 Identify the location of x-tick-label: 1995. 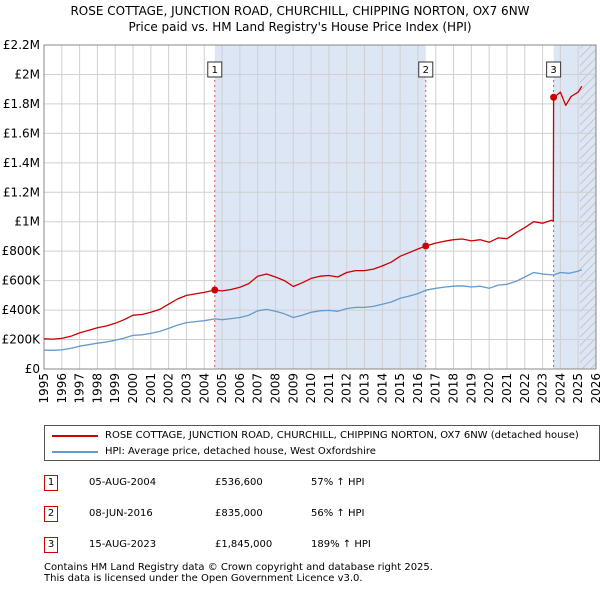
(44, 388).